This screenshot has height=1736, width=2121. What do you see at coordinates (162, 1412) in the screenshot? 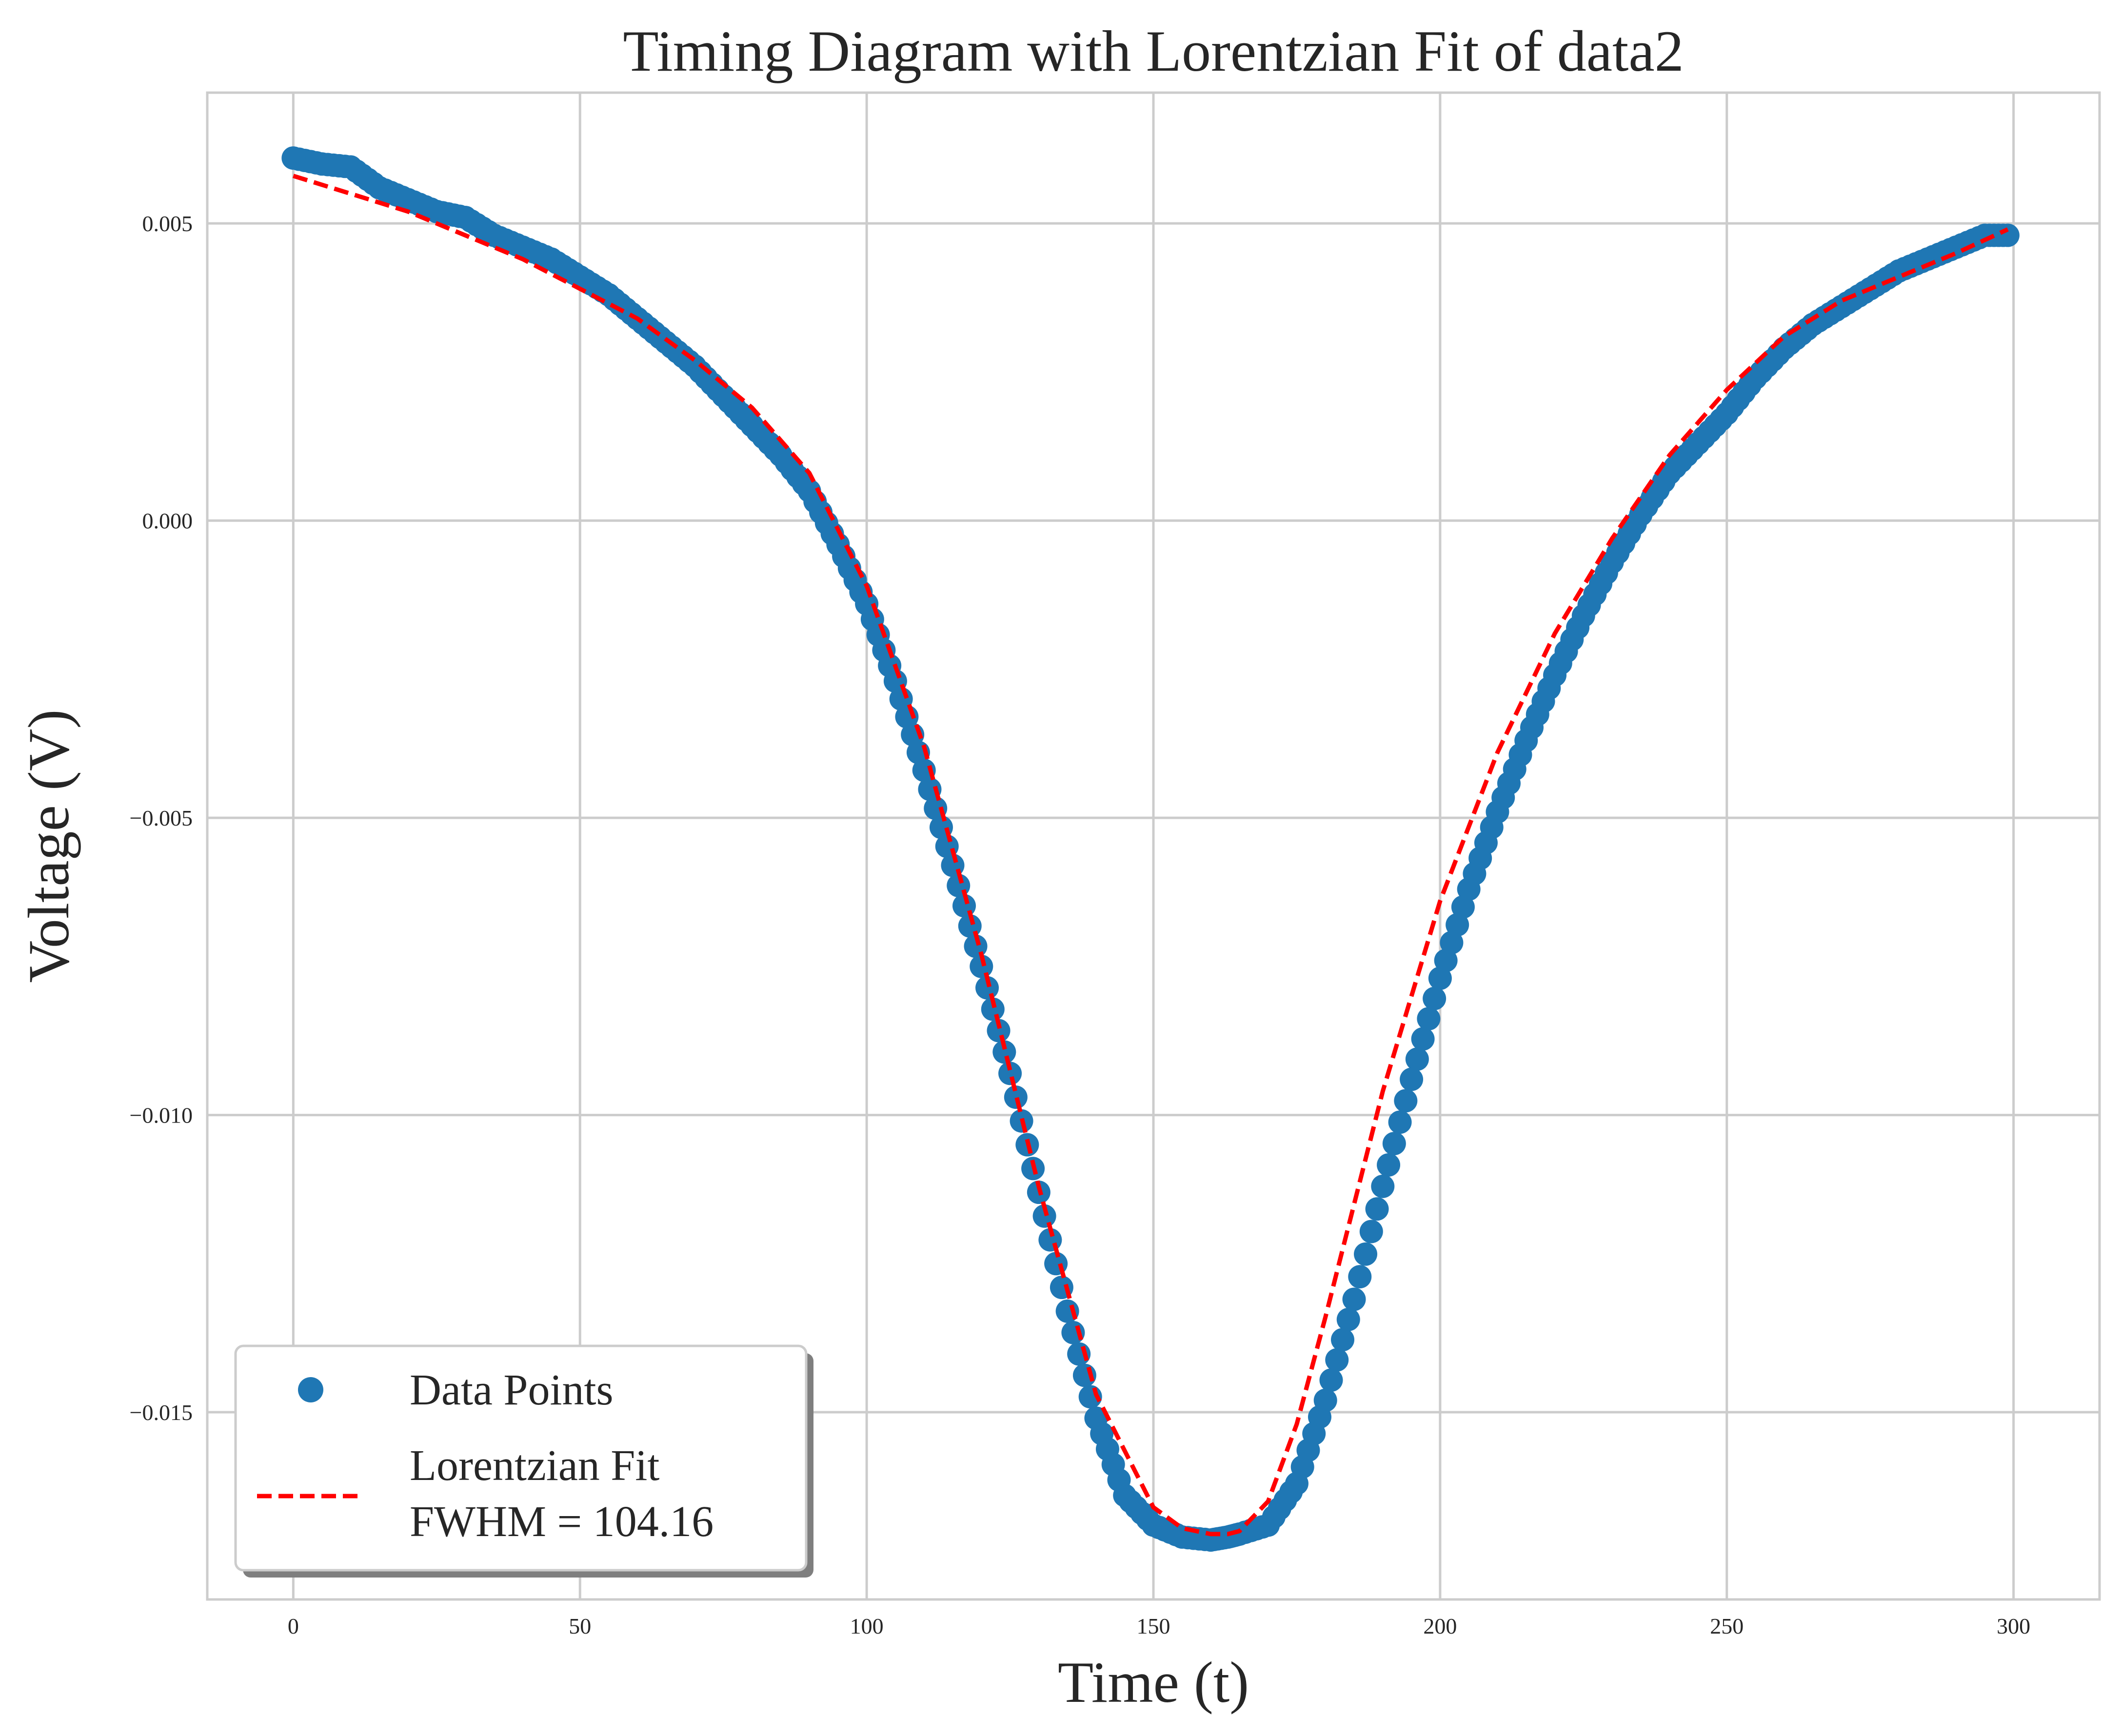
I see `y-tick-label: −0.015` at bounding box center [162, 1412].